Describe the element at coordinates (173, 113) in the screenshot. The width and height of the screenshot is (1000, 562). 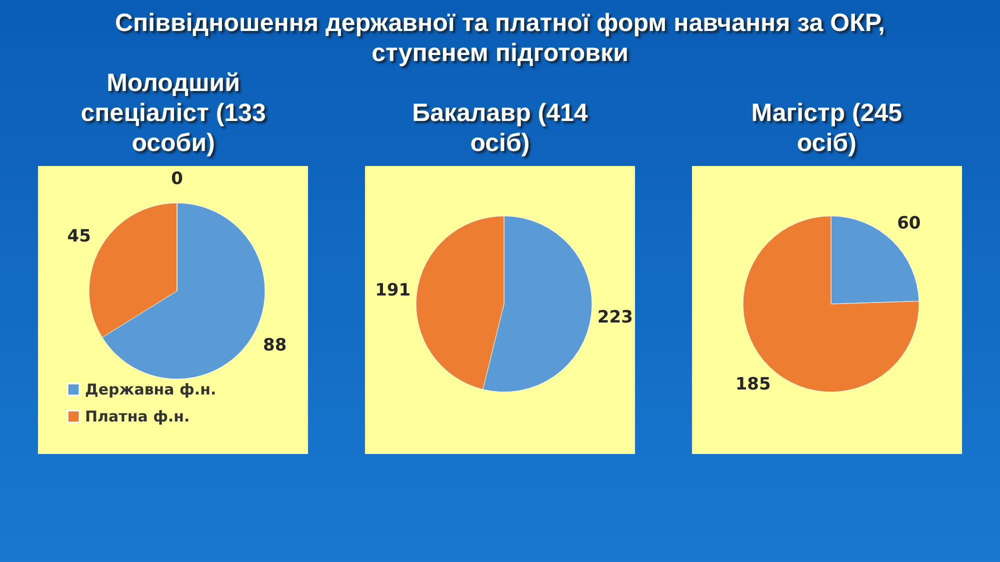
I see `chart-title: Молодший спеціаліст (133 особи)` at that location.